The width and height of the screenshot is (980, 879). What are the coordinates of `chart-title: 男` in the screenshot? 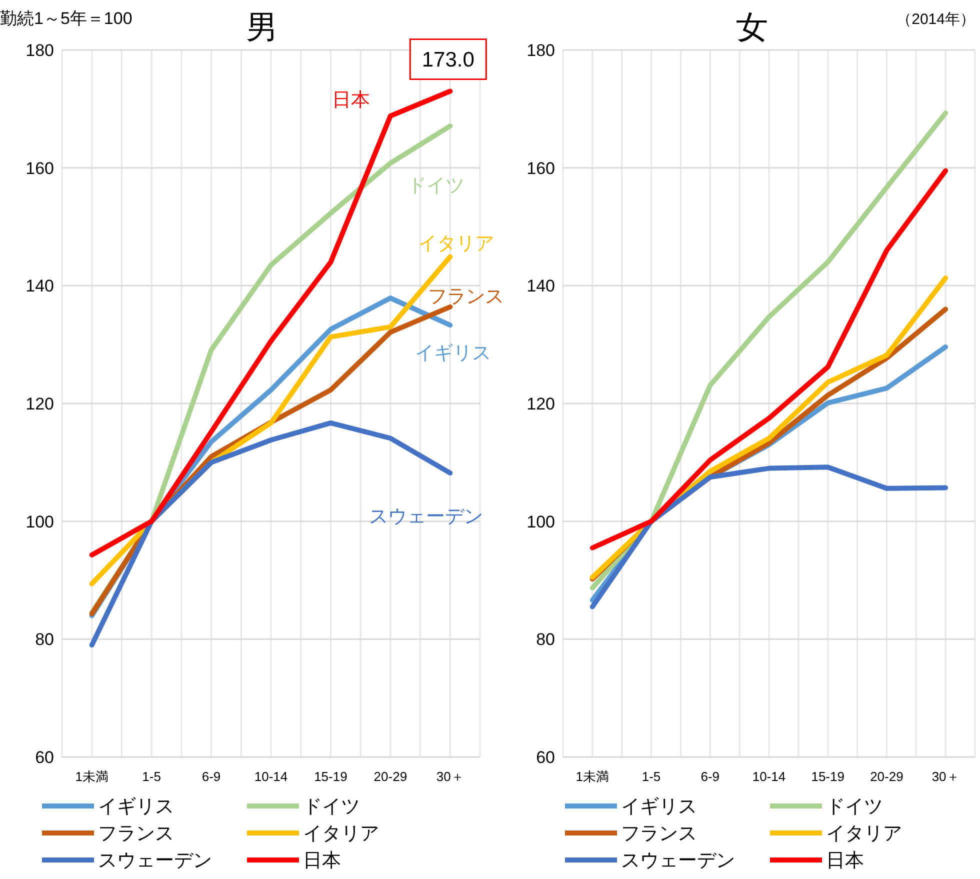 It's located at (262, 27).